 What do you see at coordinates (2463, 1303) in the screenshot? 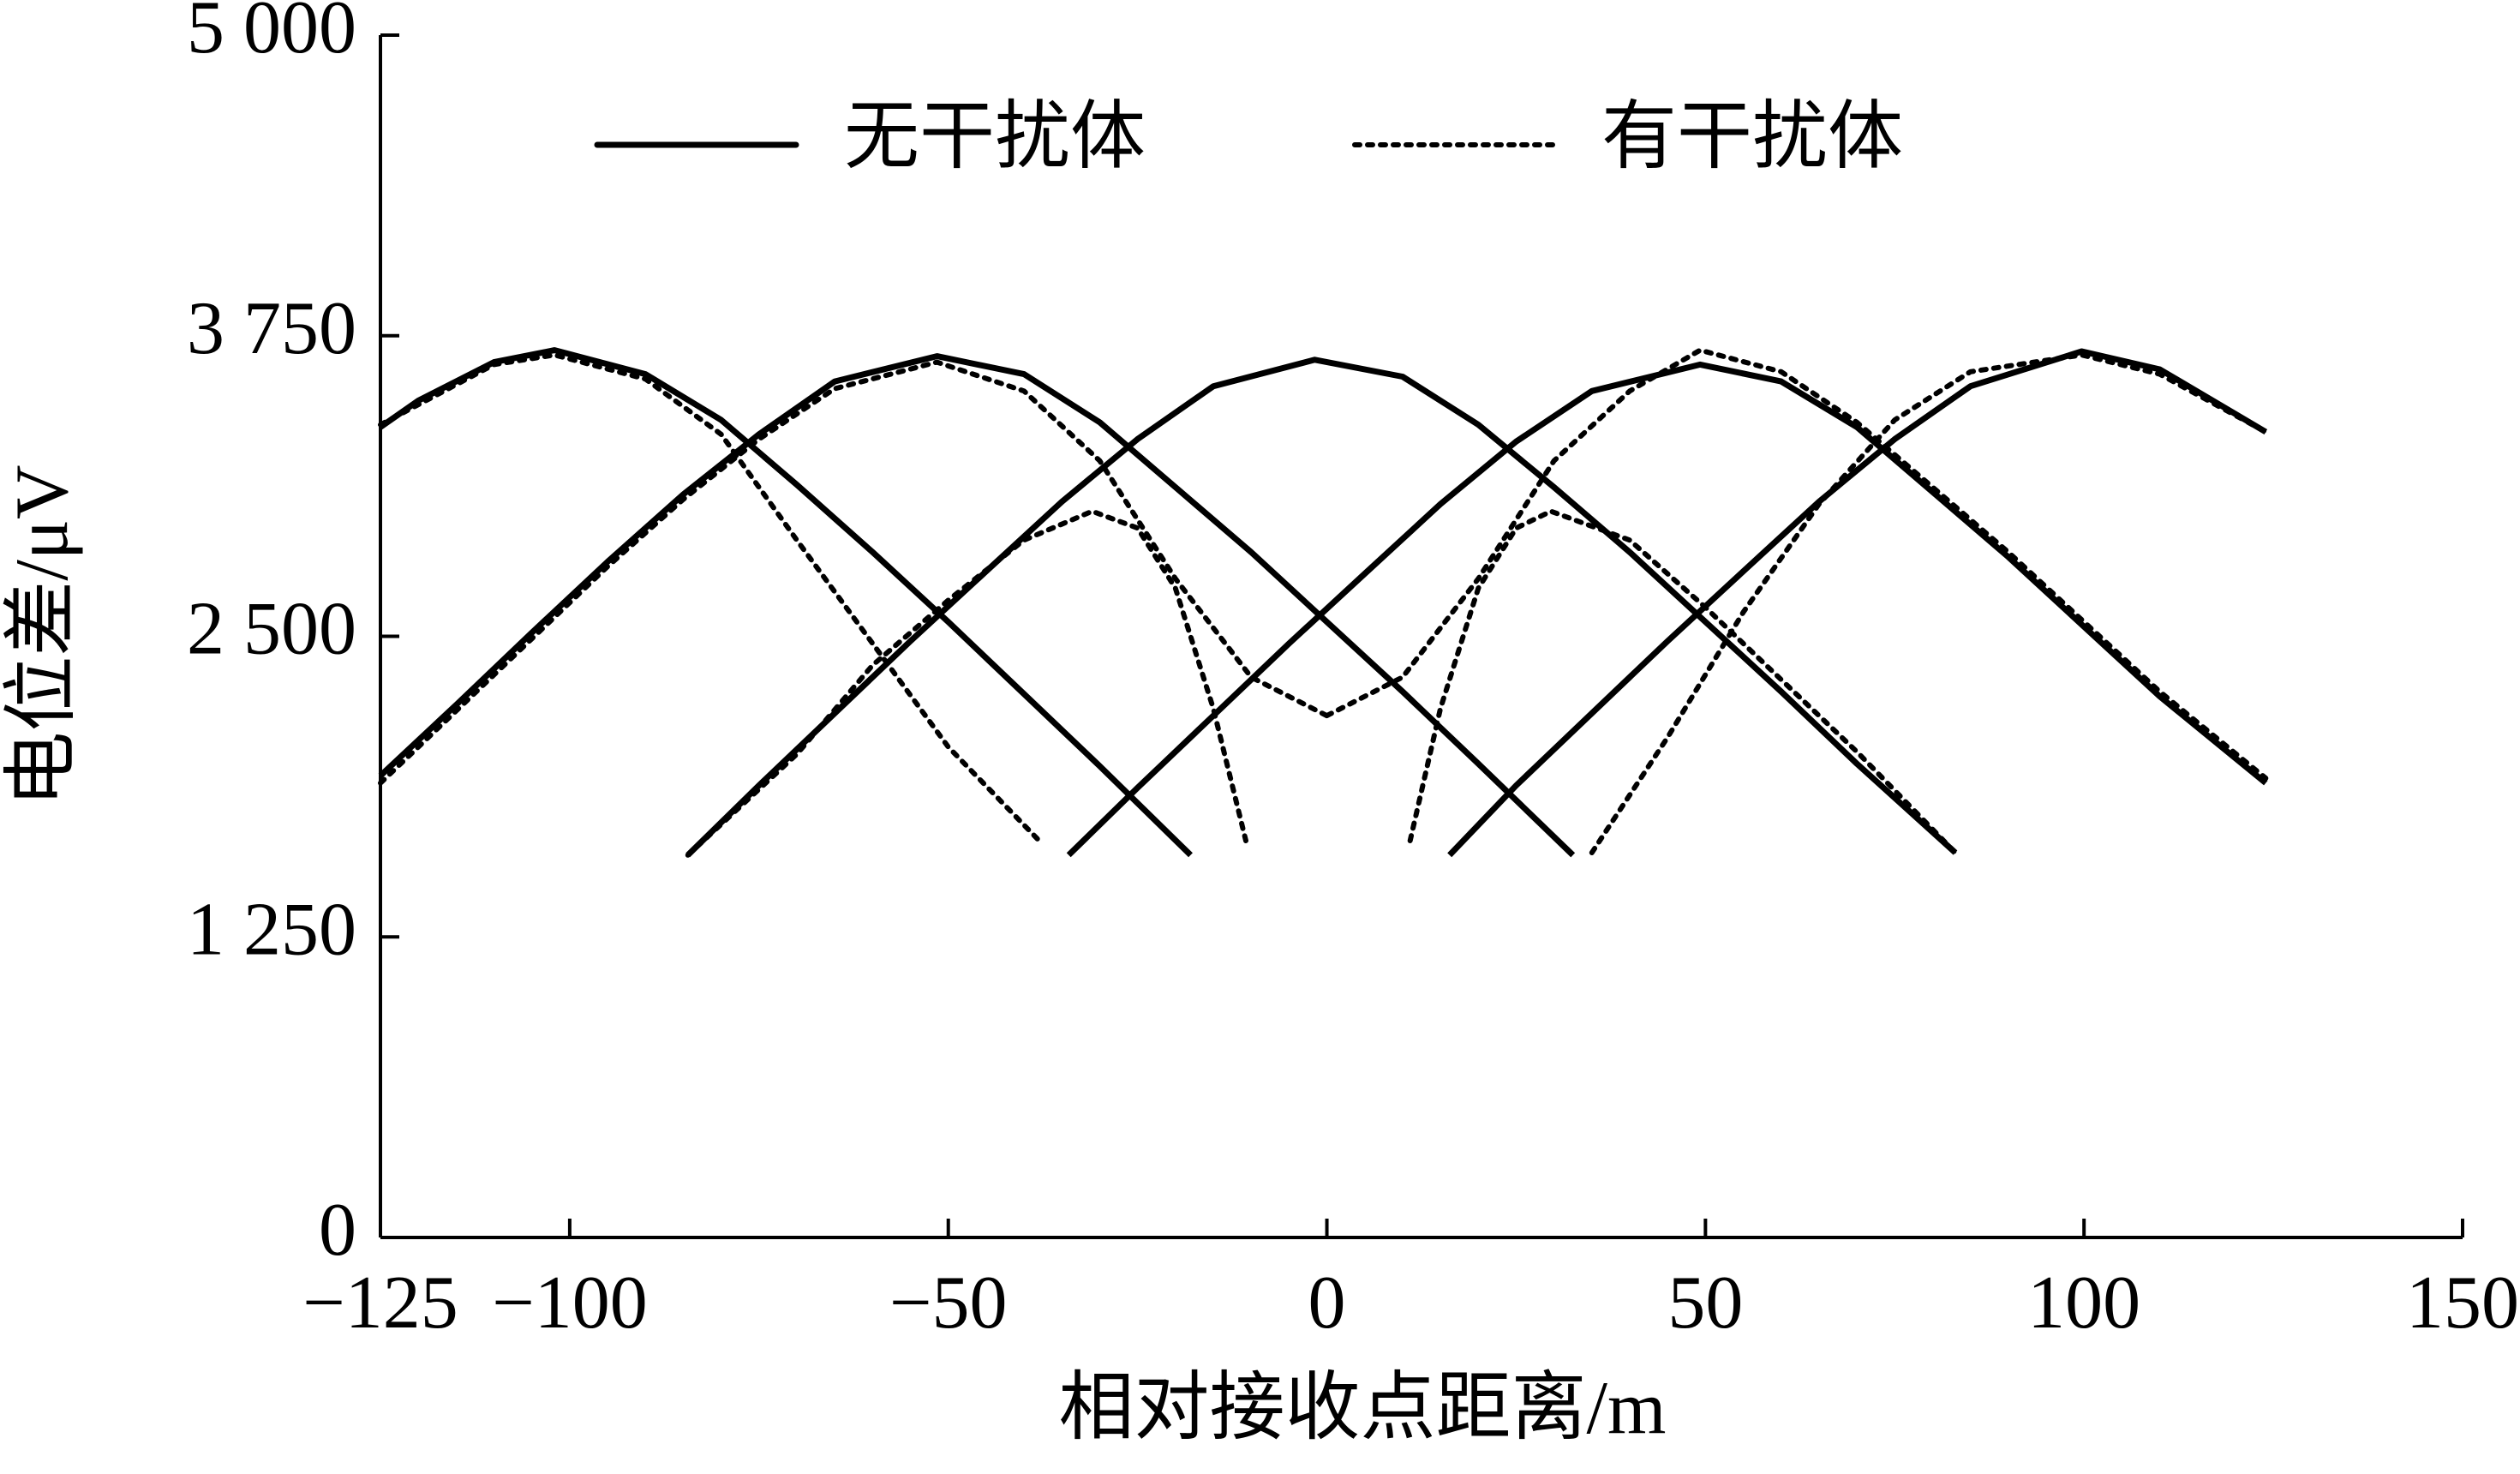
I see `x-tick-label: 150` at bounding box center [2463, 1303].